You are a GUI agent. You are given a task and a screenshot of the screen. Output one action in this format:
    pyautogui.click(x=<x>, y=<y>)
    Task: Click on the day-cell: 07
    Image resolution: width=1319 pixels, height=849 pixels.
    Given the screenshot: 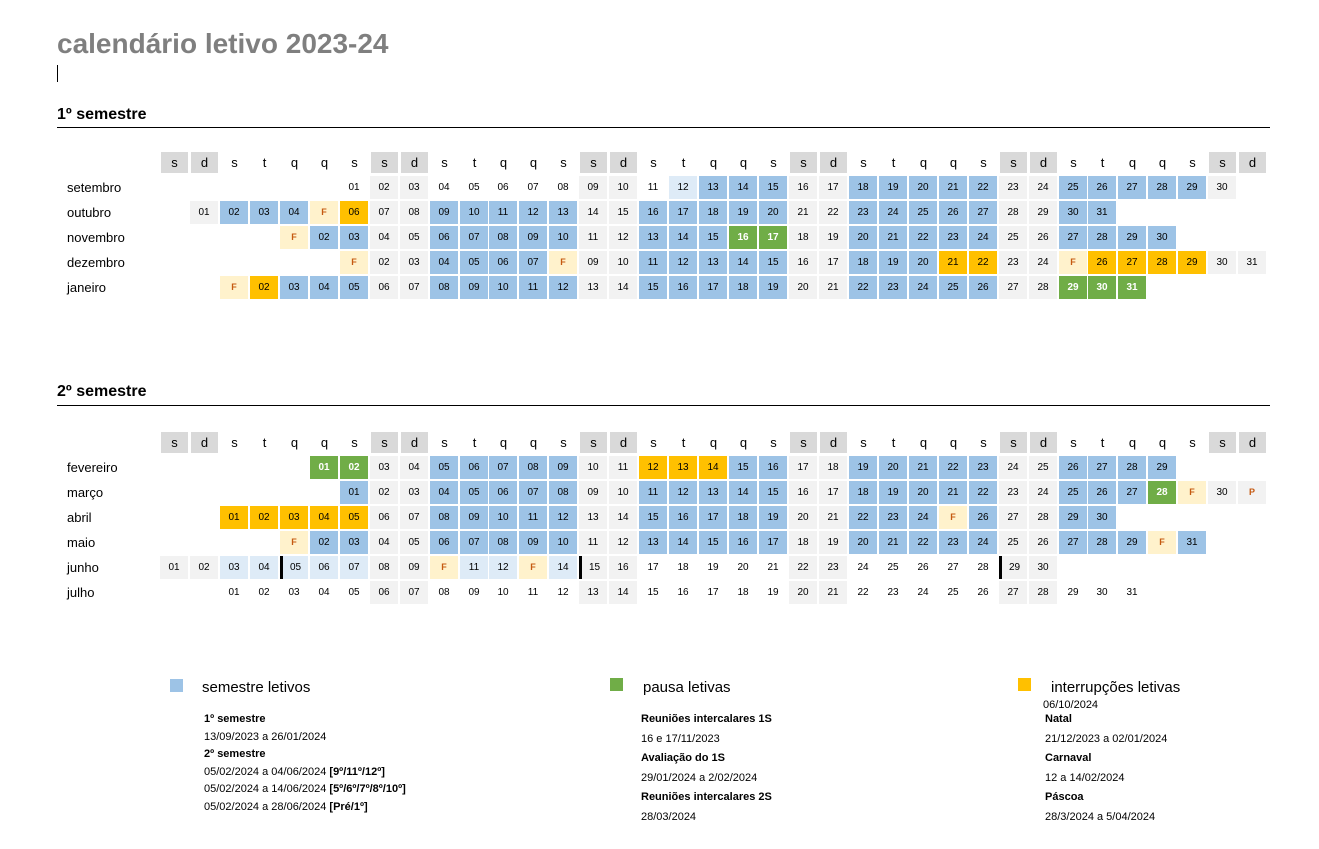 What is the action you would take?
    pyautogui.click(x=384, y=212)
    